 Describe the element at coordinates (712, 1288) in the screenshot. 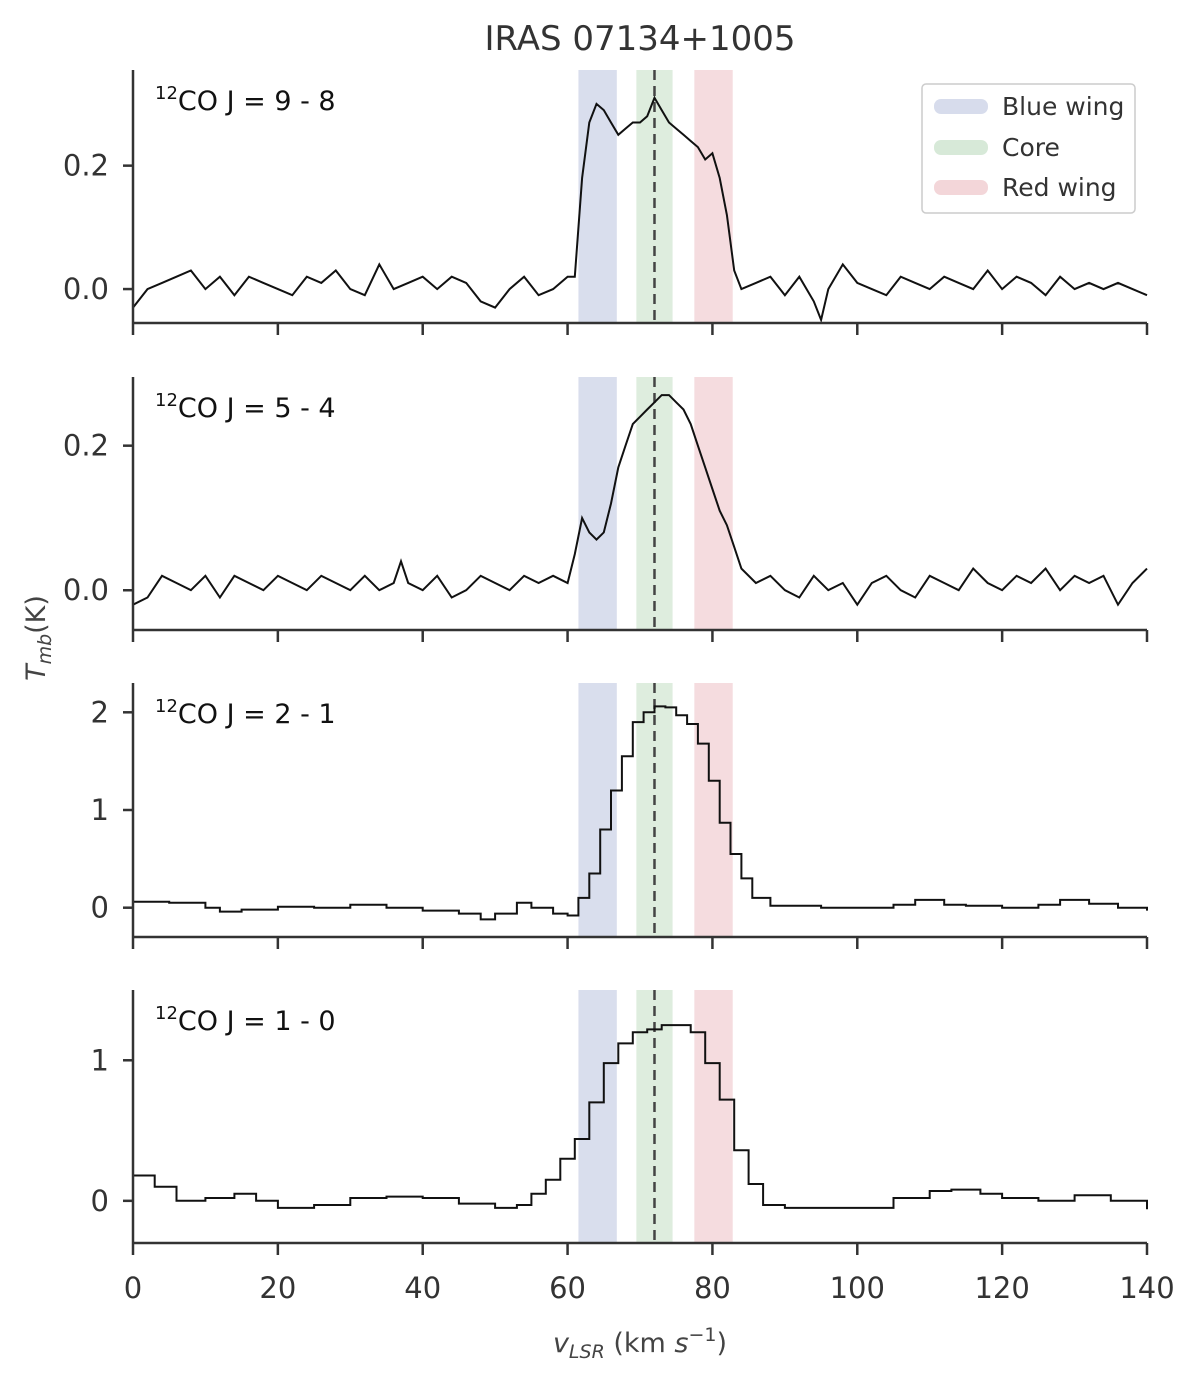

I see `x-tick-label: 80` at that location.